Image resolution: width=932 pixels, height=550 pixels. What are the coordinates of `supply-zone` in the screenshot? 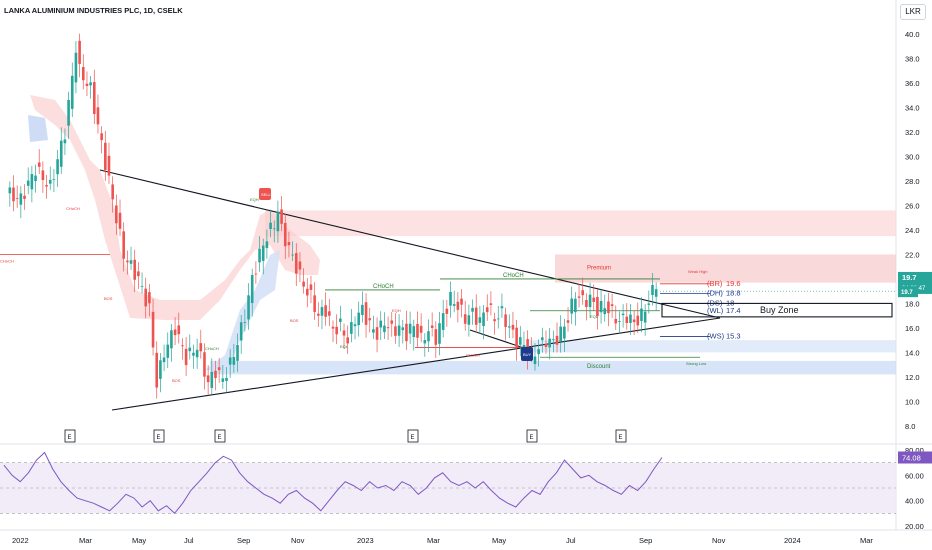 It's located at (580, 223).